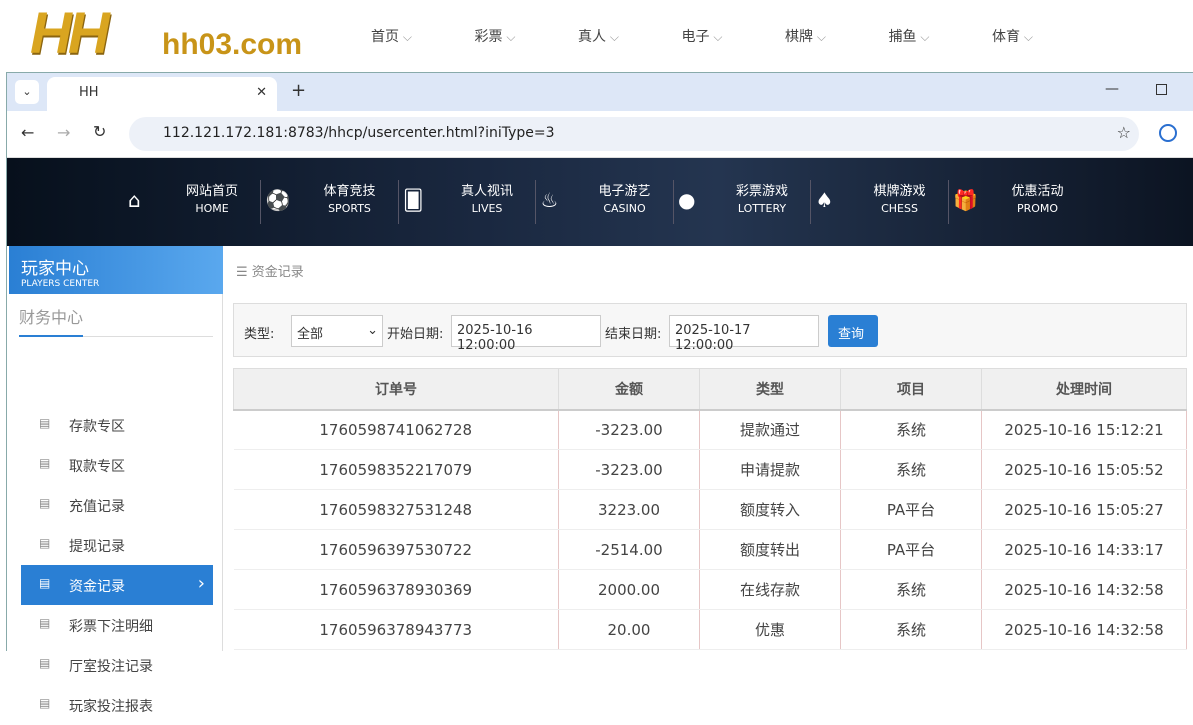 This screenshot has width=1193, height=725. Describe the element at coordinates (337, 331) in the screenshot. I see `type-select: 全部 ⌄` at that location.